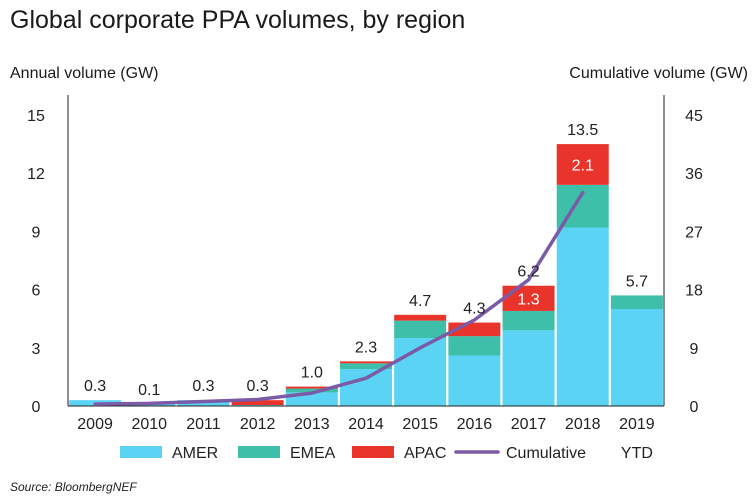 The height and width of the screenshot is (504, 756). What do you see at coordinates (420, 424) in the screenshot?
I see `x-tick-label: 2015` at bounding box center [420, 424].